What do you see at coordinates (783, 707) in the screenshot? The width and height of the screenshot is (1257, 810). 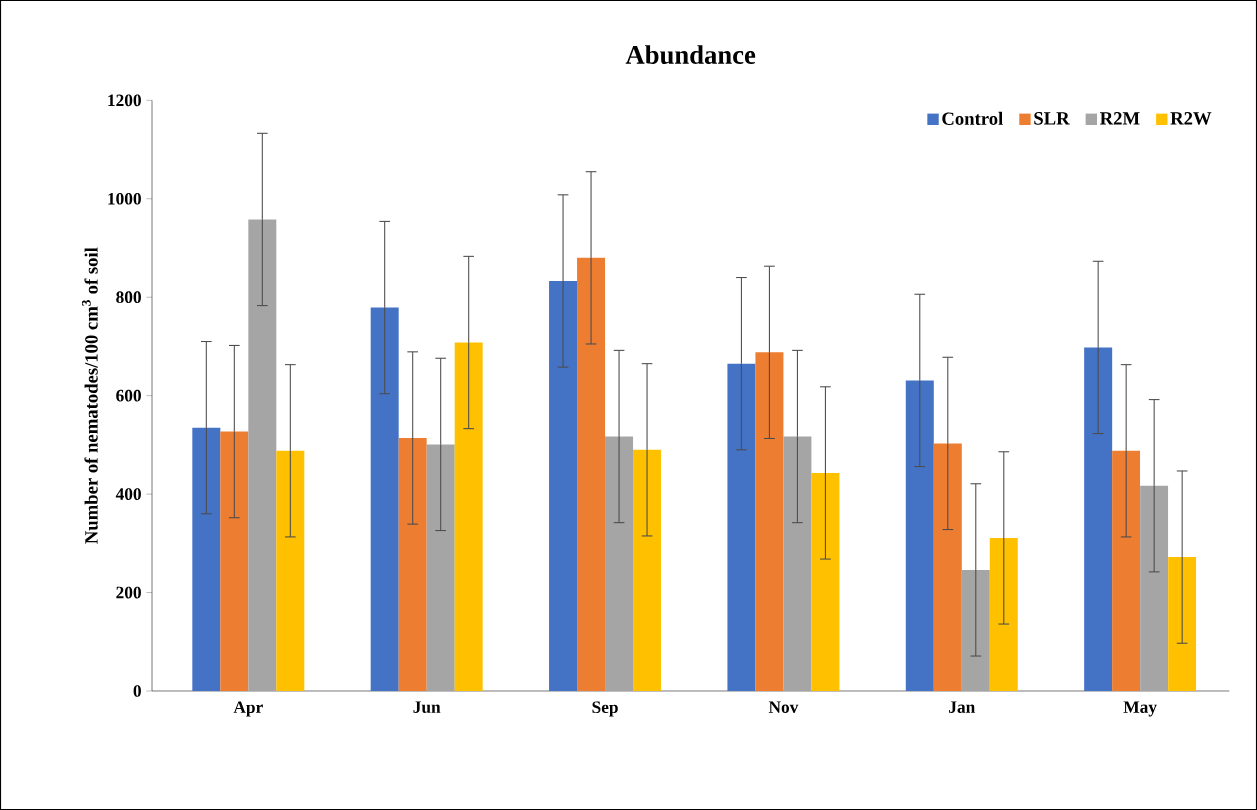 I see `x-tick-label: Nov` at bounding box center [783, 707].